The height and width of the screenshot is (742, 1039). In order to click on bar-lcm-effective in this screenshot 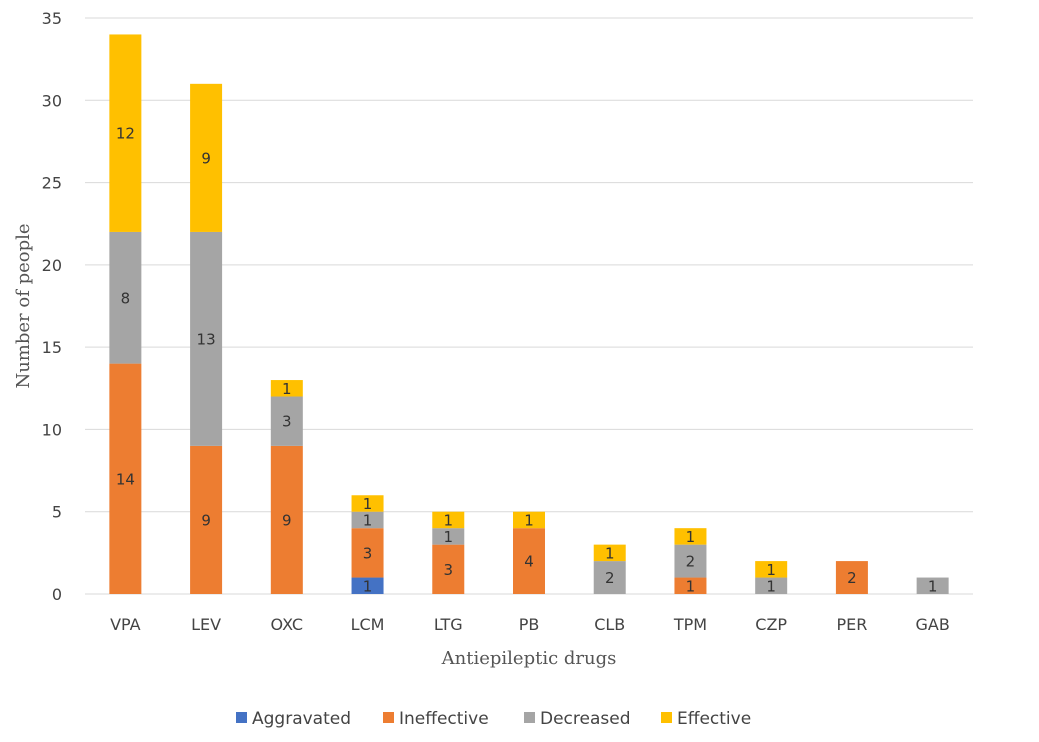, I will do `click(367, 503)`.